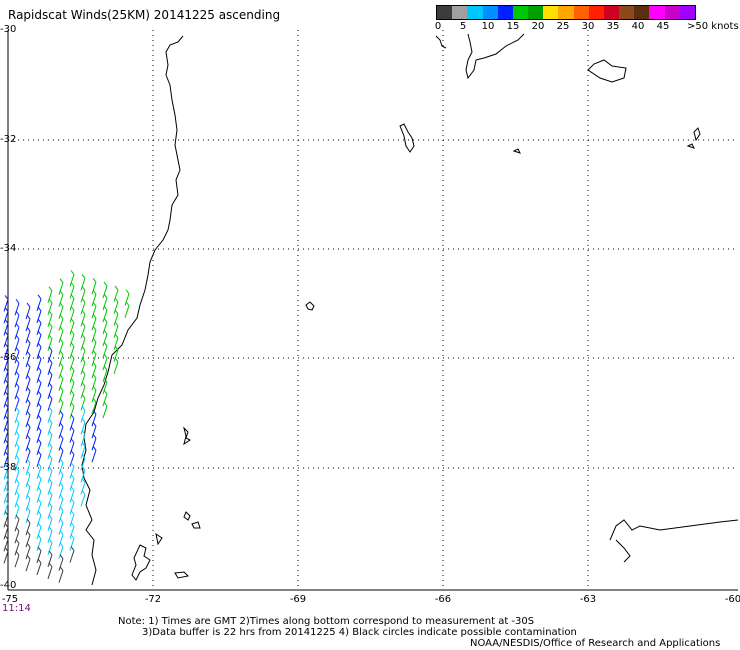 The width and height of the screenshot is (740, 650). I want to click on coastline-north-patch, so click(441, 42).